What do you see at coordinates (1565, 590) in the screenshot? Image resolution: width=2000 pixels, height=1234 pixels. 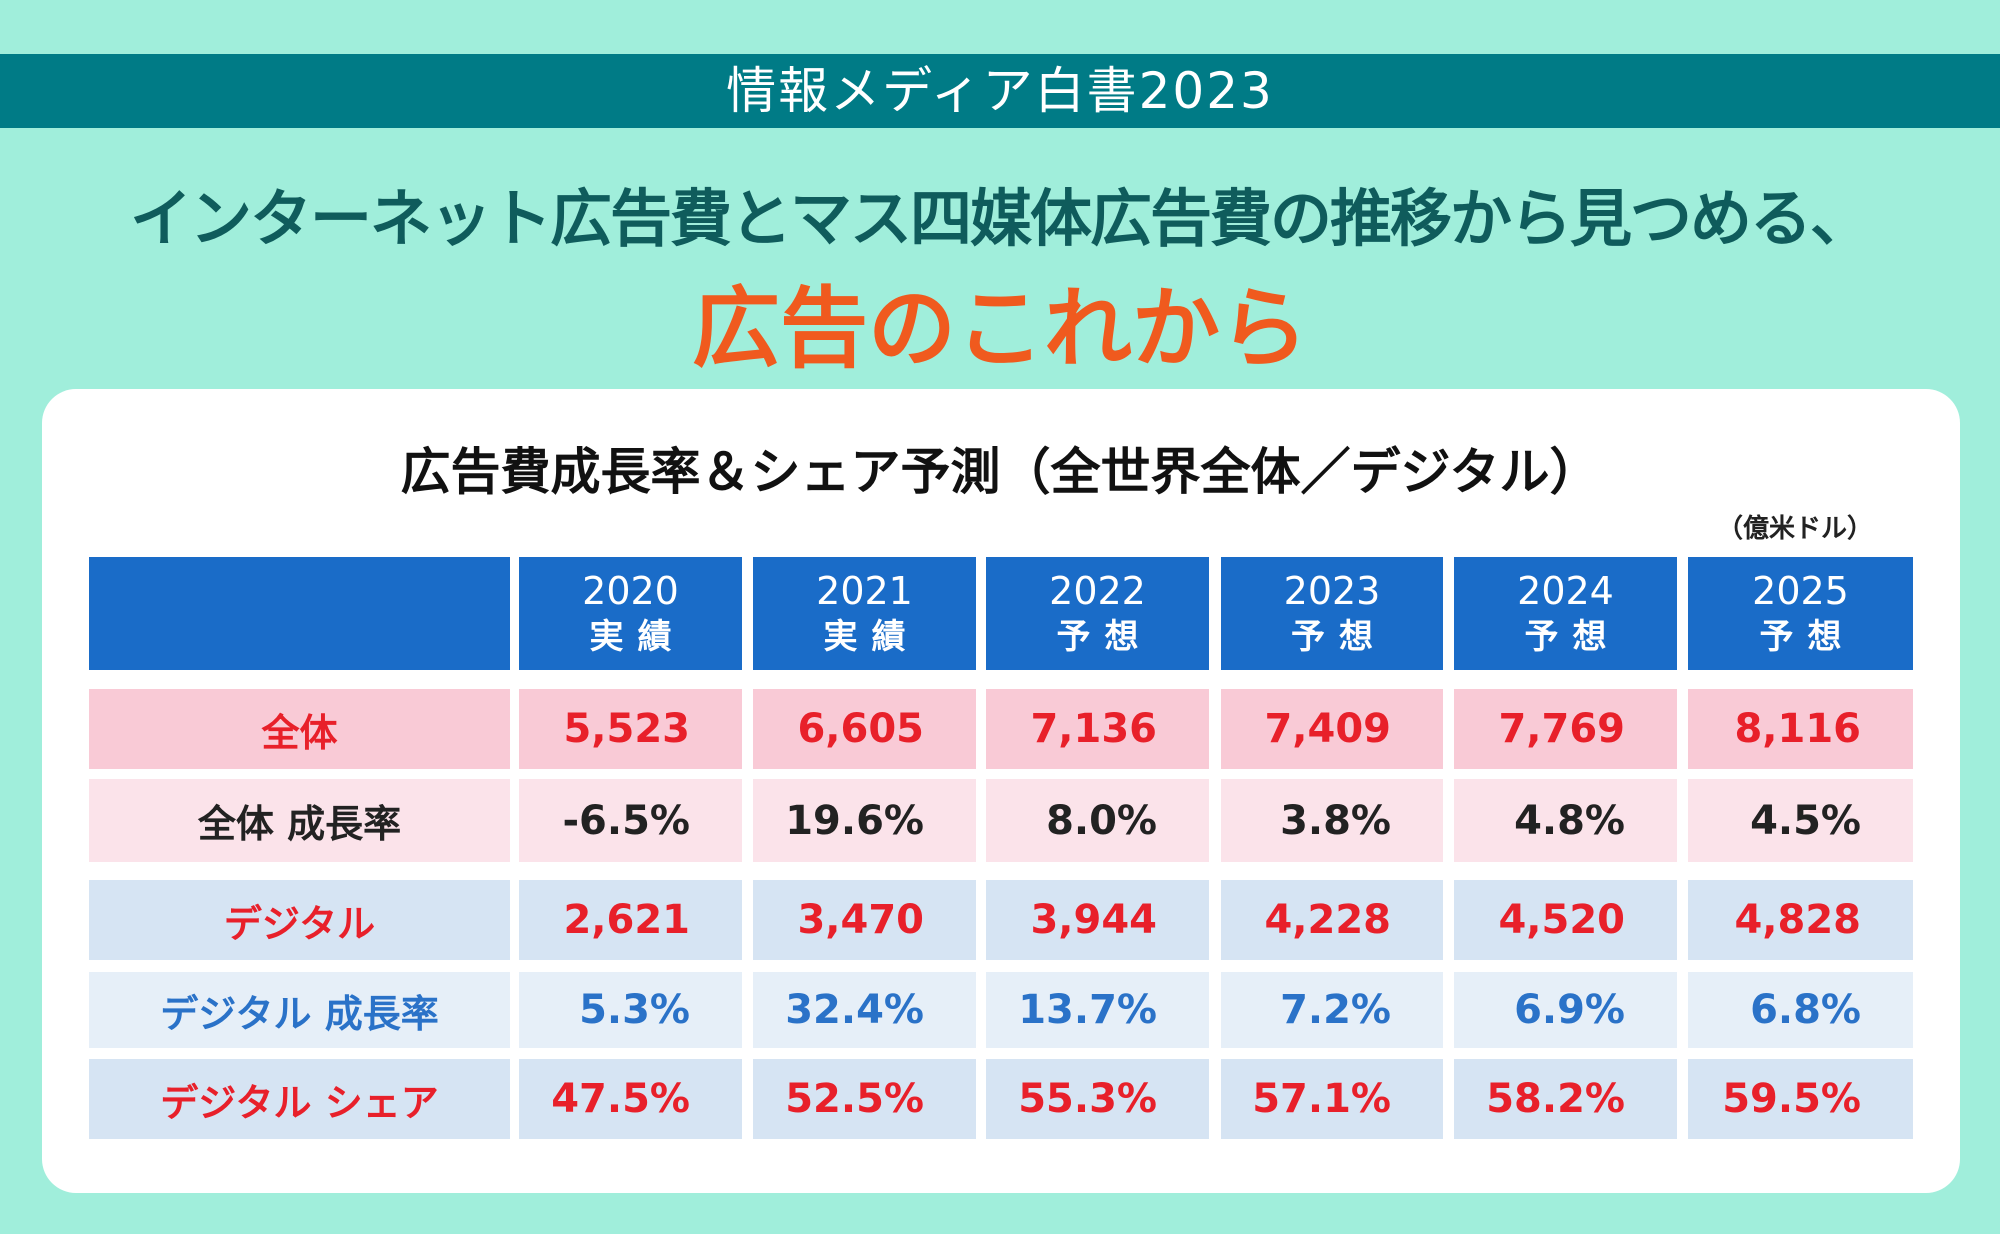 I see `column-year: 2024` at bounding box center [1565, 590].